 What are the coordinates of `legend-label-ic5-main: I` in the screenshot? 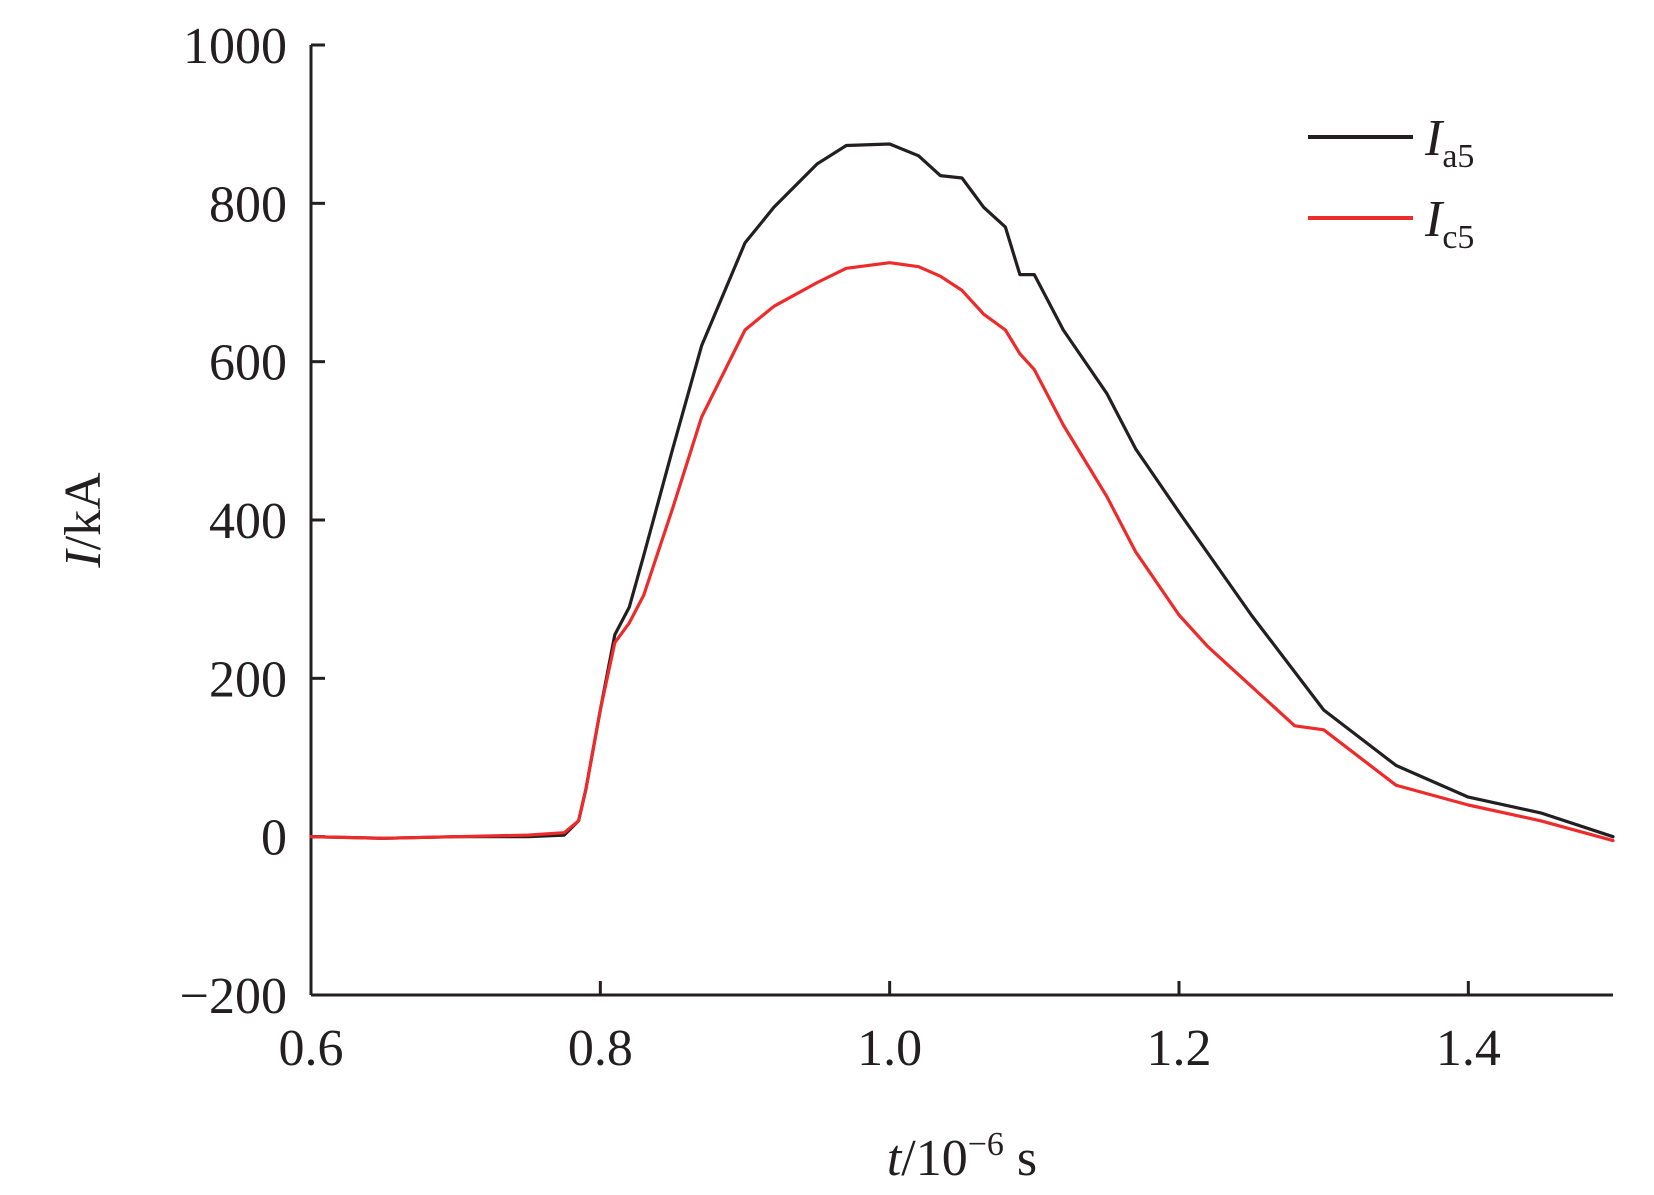 It's located at (1434, 219).